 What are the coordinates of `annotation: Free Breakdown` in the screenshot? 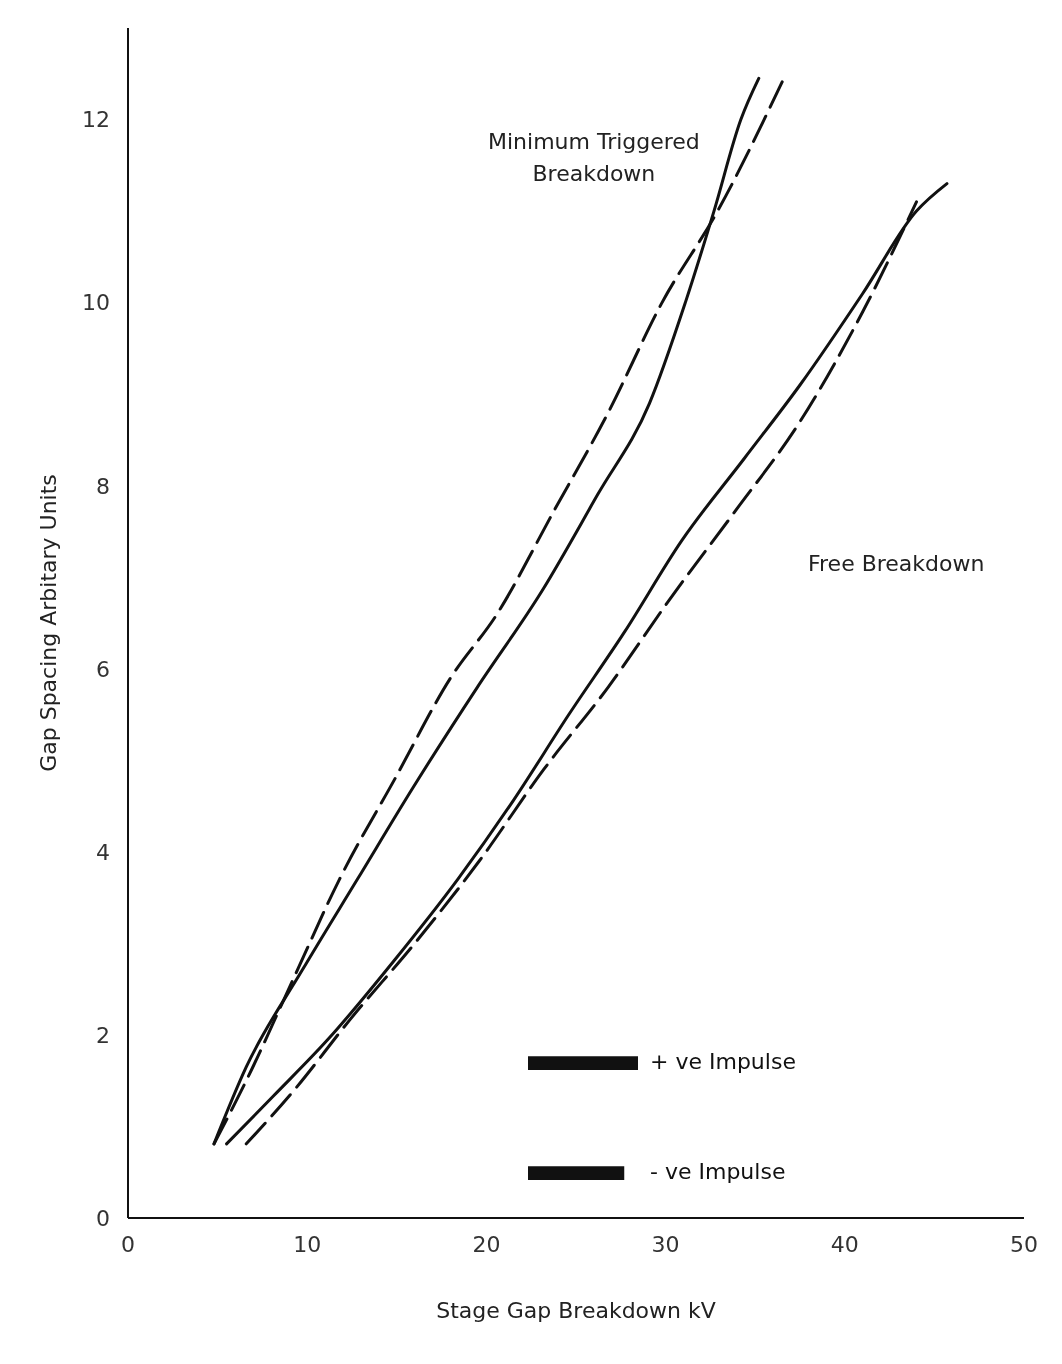 It's located at (896, 564).